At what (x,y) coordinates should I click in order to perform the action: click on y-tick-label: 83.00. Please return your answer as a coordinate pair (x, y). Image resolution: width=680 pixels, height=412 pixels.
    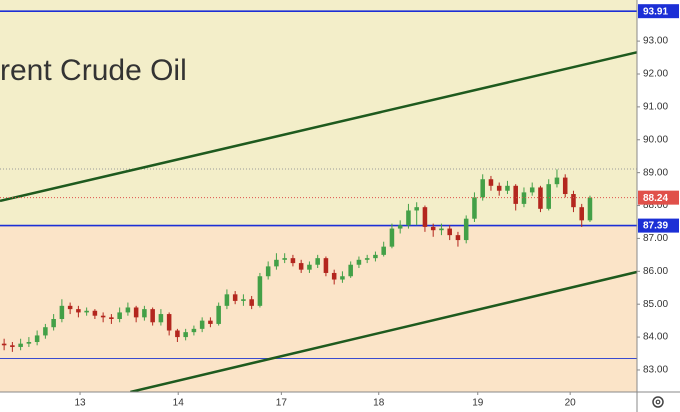
    Looking at the image, I should click on (655, 370).